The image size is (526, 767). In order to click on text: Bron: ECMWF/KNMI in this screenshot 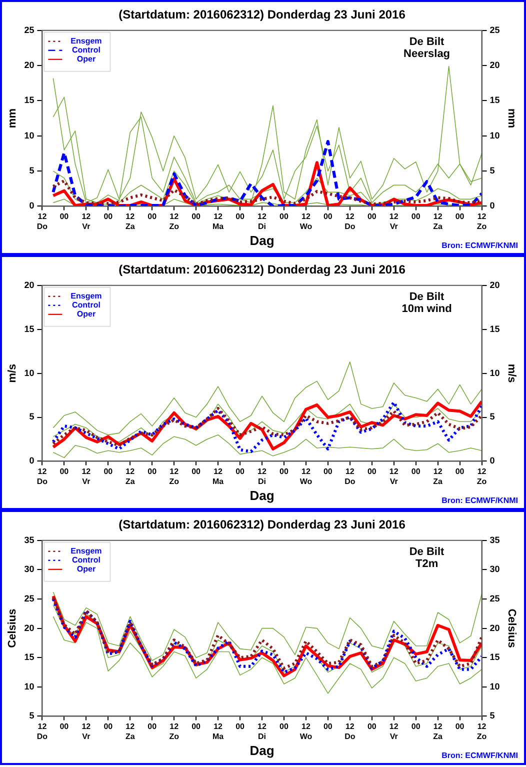, I will do `click(480, 245)`.